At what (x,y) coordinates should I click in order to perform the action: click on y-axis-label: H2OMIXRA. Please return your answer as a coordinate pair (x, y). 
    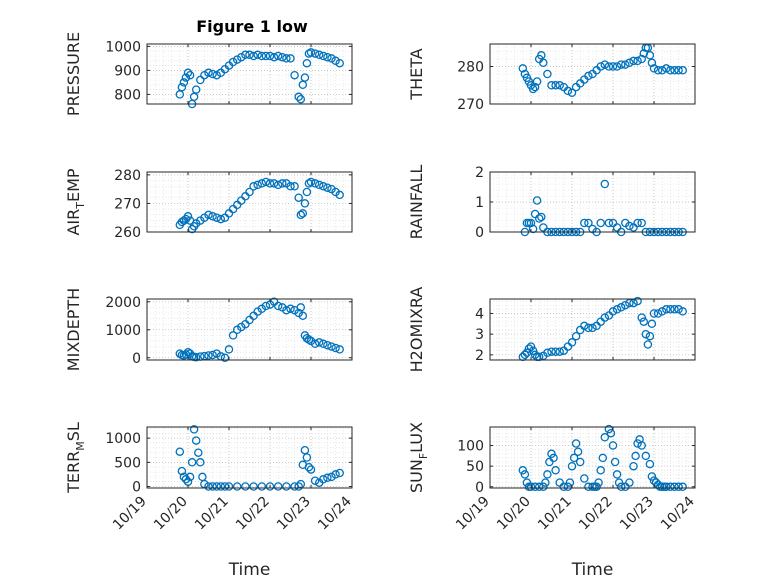
    Looking at the image, I should click on (416, 330).